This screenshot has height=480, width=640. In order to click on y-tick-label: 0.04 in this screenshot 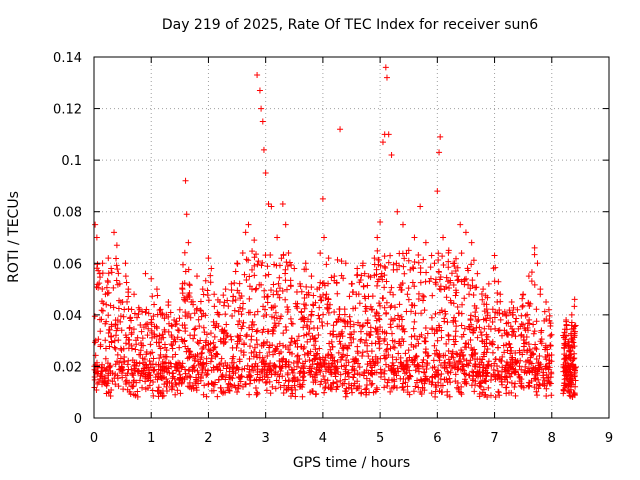, I will do `click(67, 316)`.